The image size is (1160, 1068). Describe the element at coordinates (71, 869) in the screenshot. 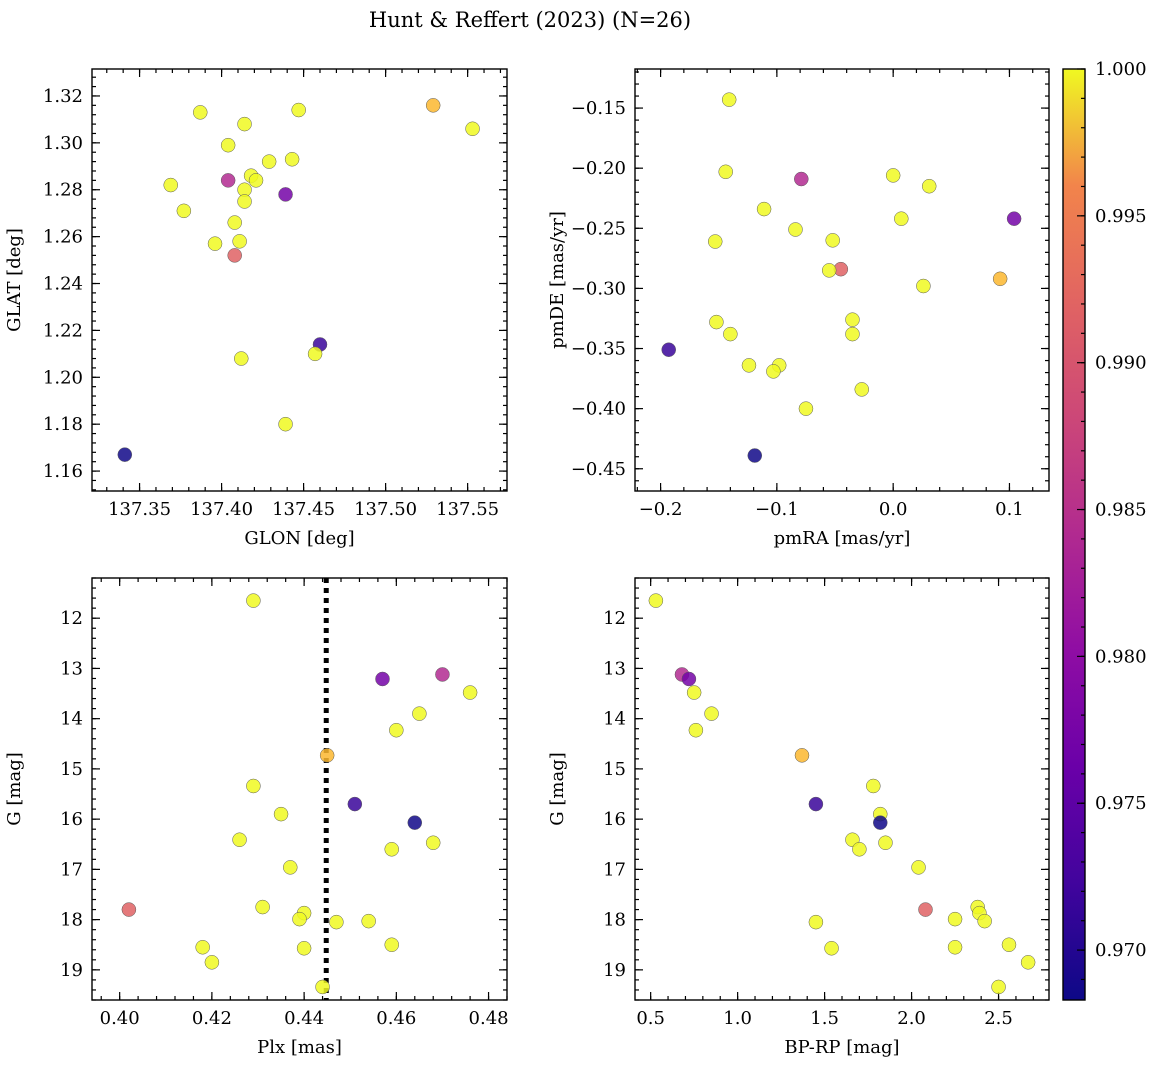

I see `y-tick-label: 17` at that location.